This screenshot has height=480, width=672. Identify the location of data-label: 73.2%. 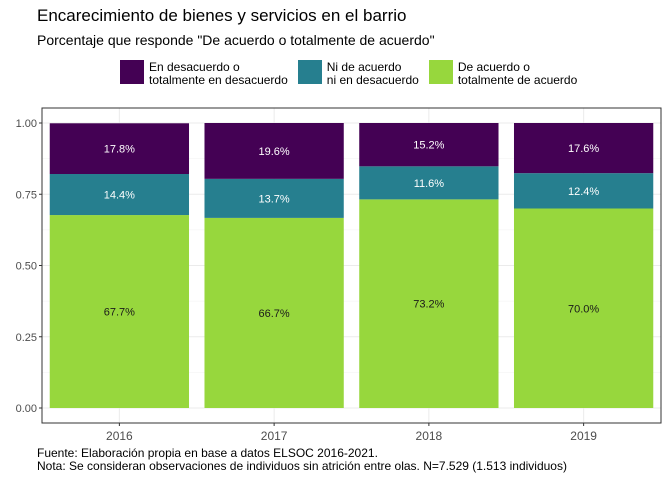
(428, 305).